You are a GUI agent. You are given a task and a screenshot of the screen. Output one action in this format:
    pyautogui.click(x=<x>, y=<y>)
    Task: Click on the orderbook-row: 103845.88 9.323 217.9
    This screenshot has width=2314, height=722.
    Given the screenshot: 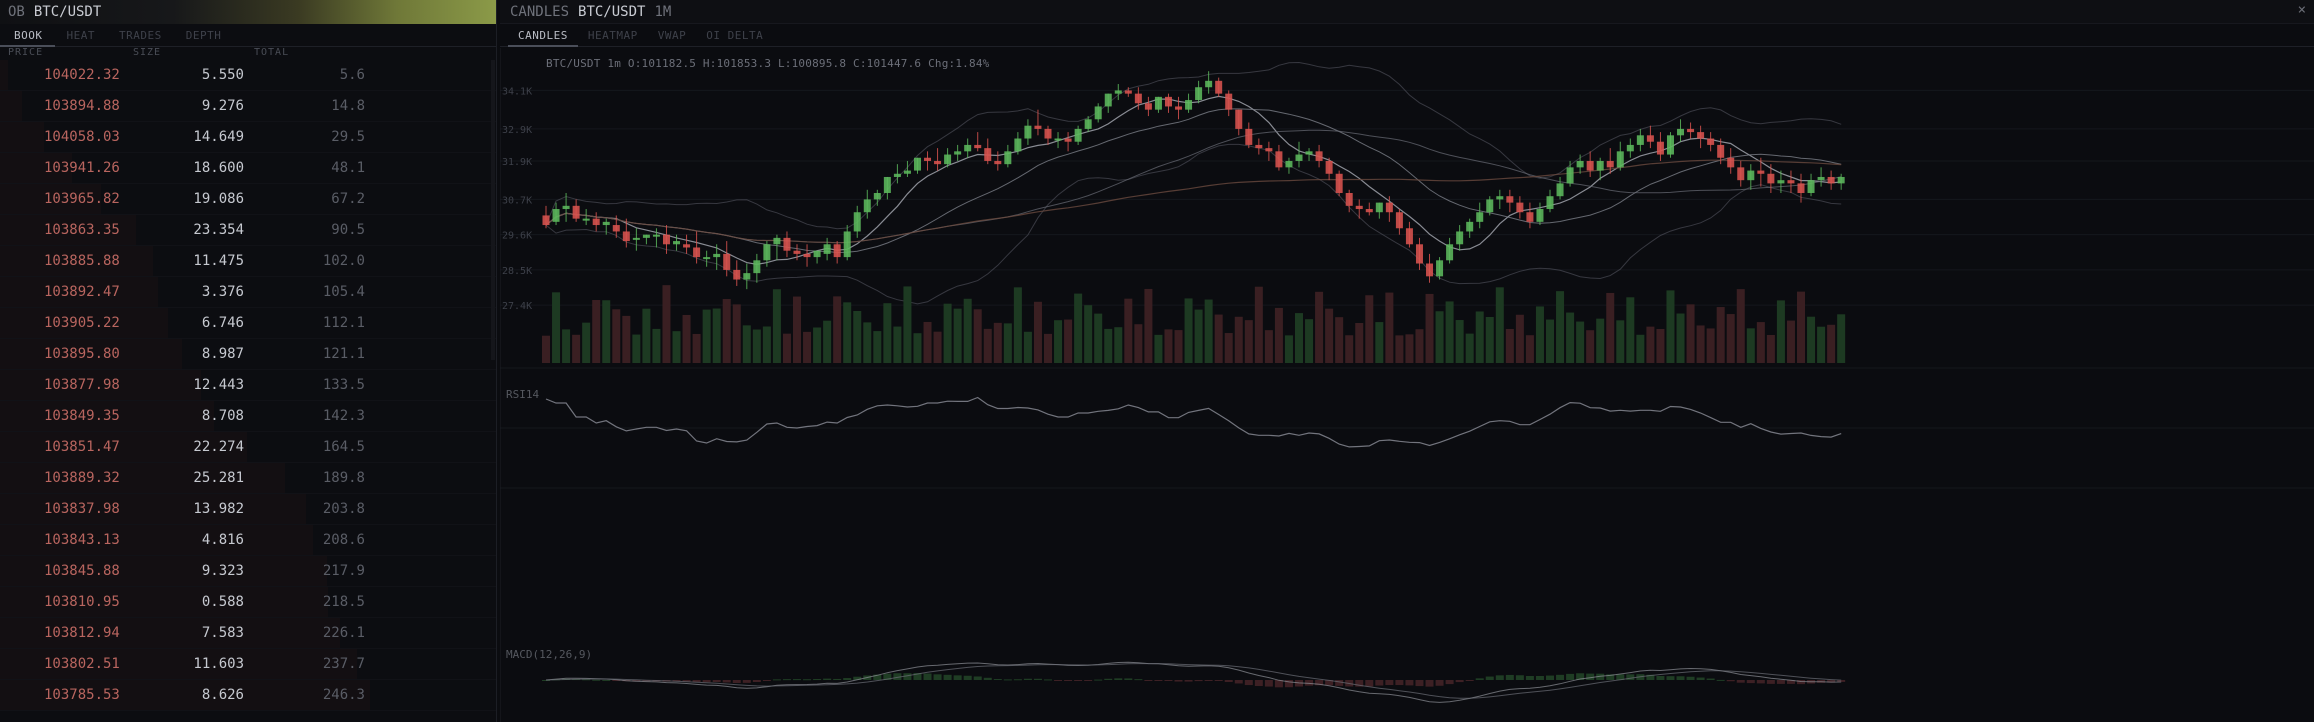 What is the action you would take?
    pyautogui.click(x=248, y=571)
    